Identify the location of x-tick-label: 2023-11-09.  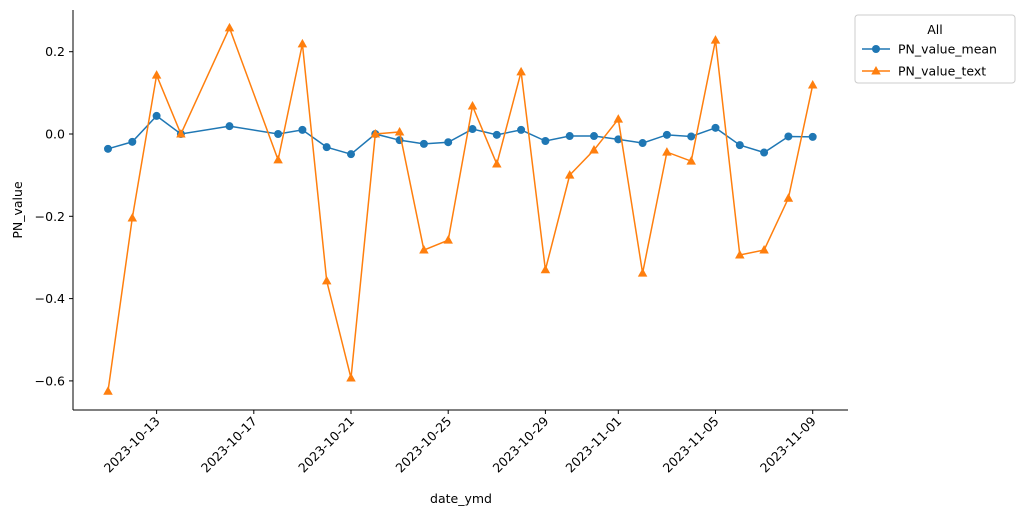
(788, 444).